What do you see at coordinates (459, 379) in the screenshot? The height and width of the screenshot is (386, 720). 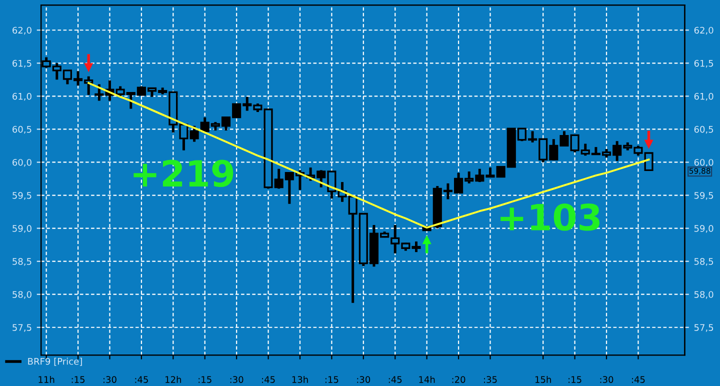 I see `x-tick-label: :20` at bounding box center [459, 379].